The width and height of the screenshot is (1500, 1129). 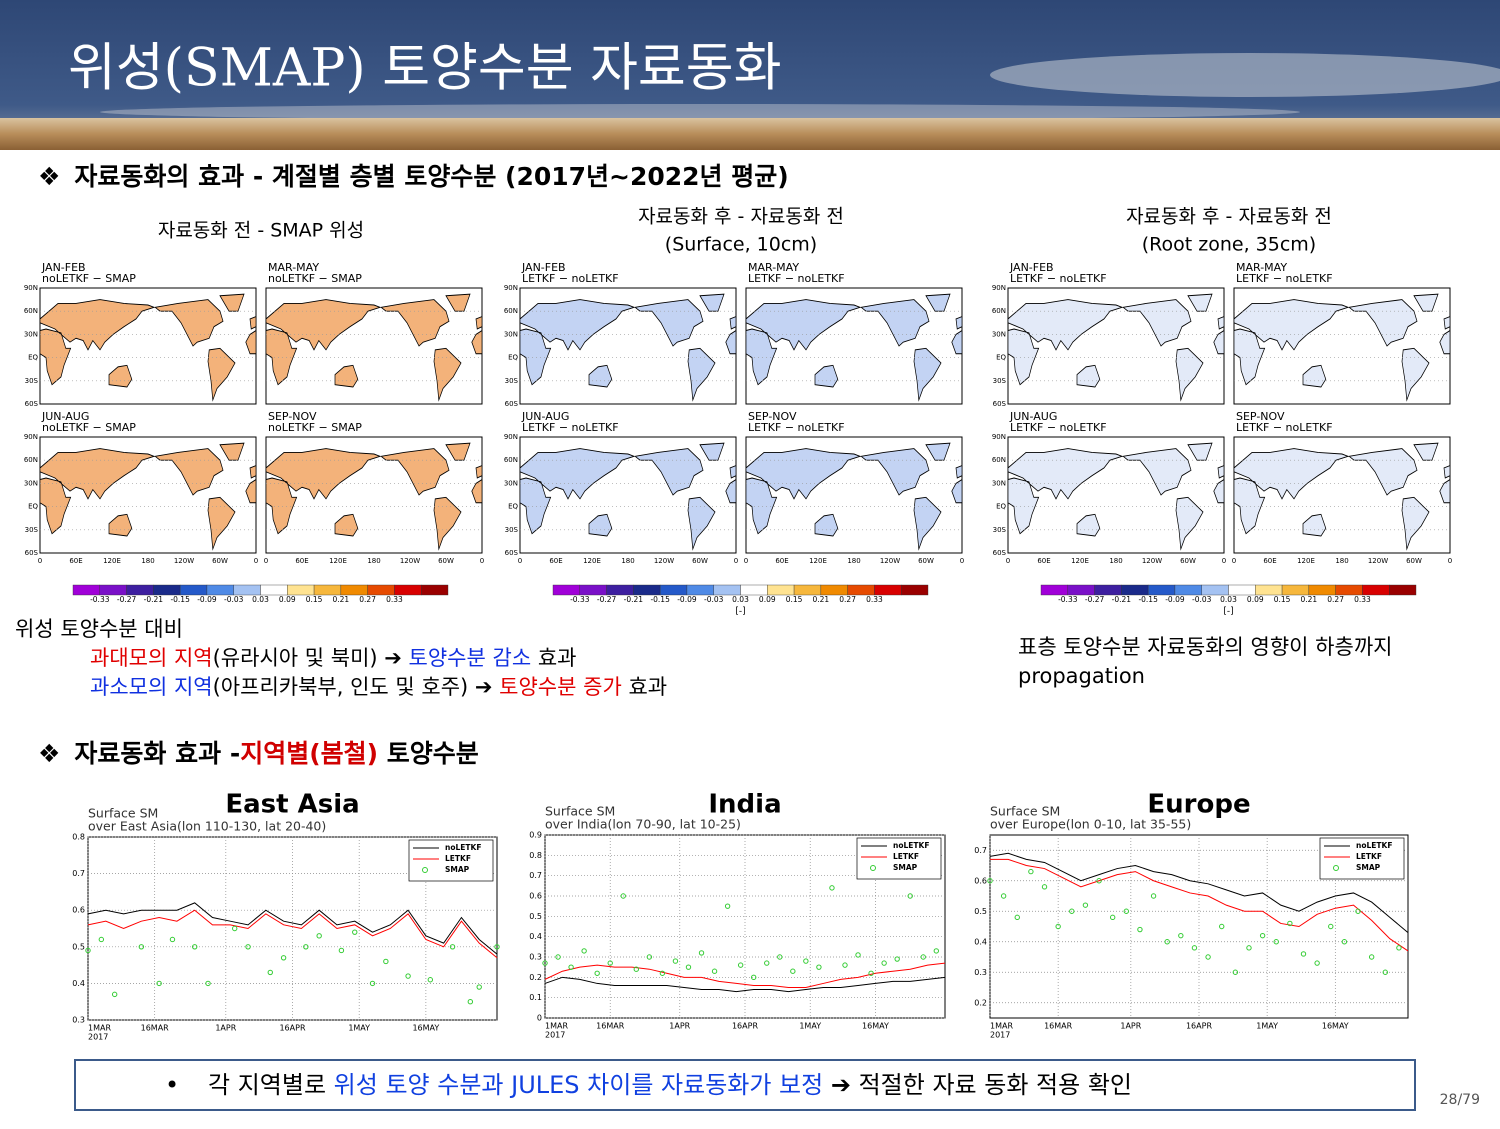 What do you see at coordinates (123, 813) in the screenshot?
I see `chart-title: Surface SM` at bounding box center [123, 813].